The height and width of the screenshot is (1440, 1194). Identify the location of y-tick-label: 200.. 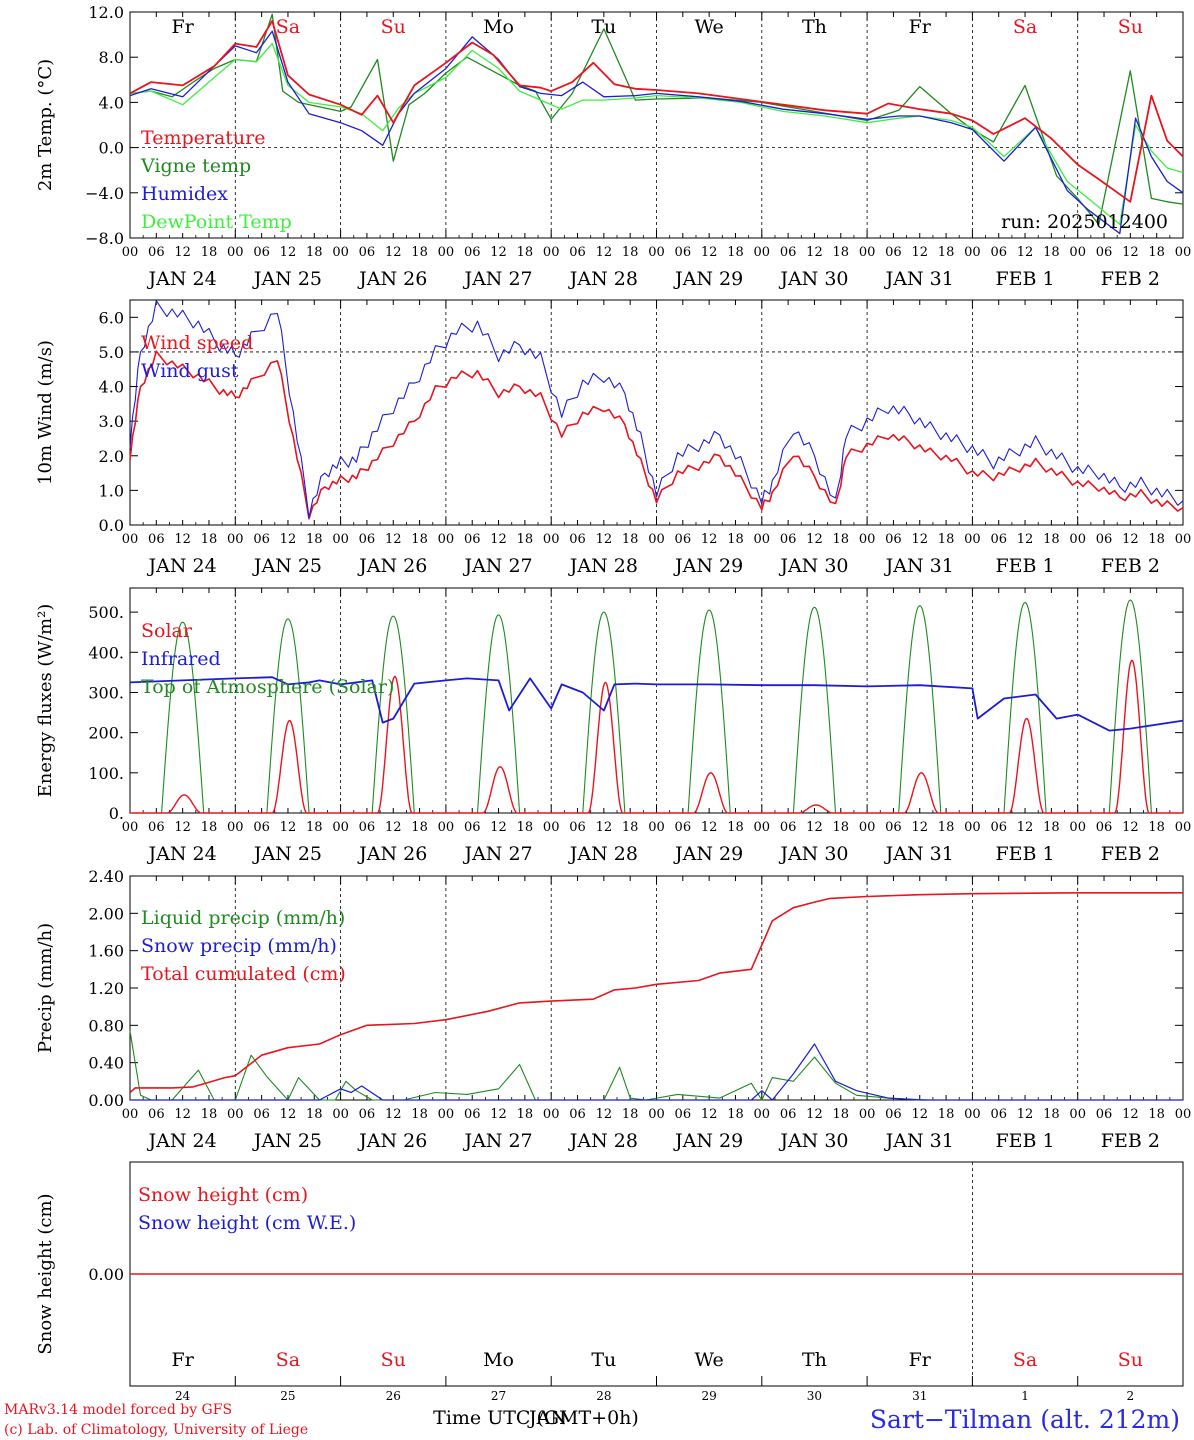
(106, 733).